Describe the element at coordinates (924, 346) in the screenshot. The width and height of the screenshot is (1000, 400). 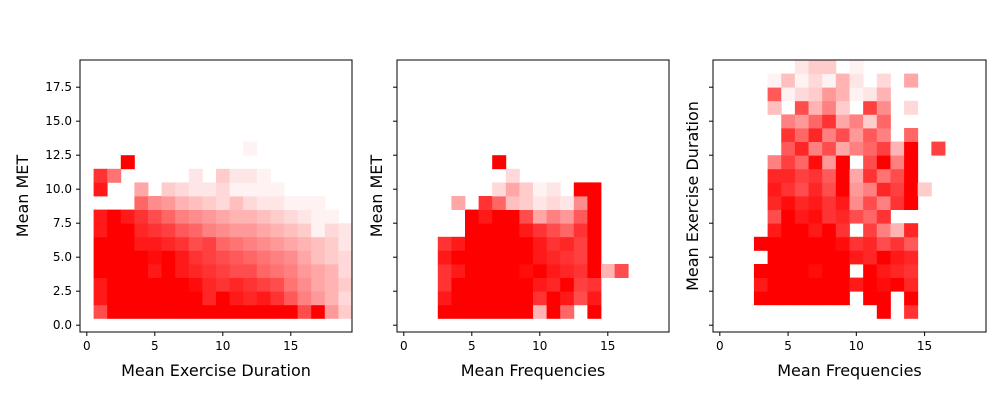
I see `x-tick-label: 15` at that location.